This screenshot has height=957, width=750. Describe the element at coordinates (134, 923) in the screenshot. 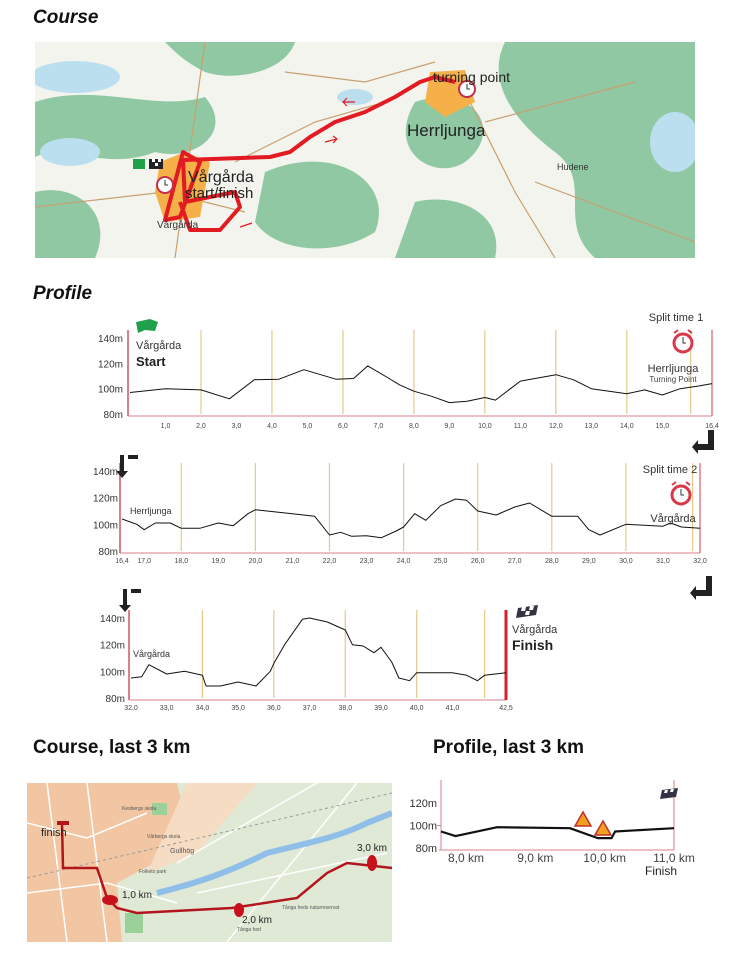

I see `sports-field` at that location.